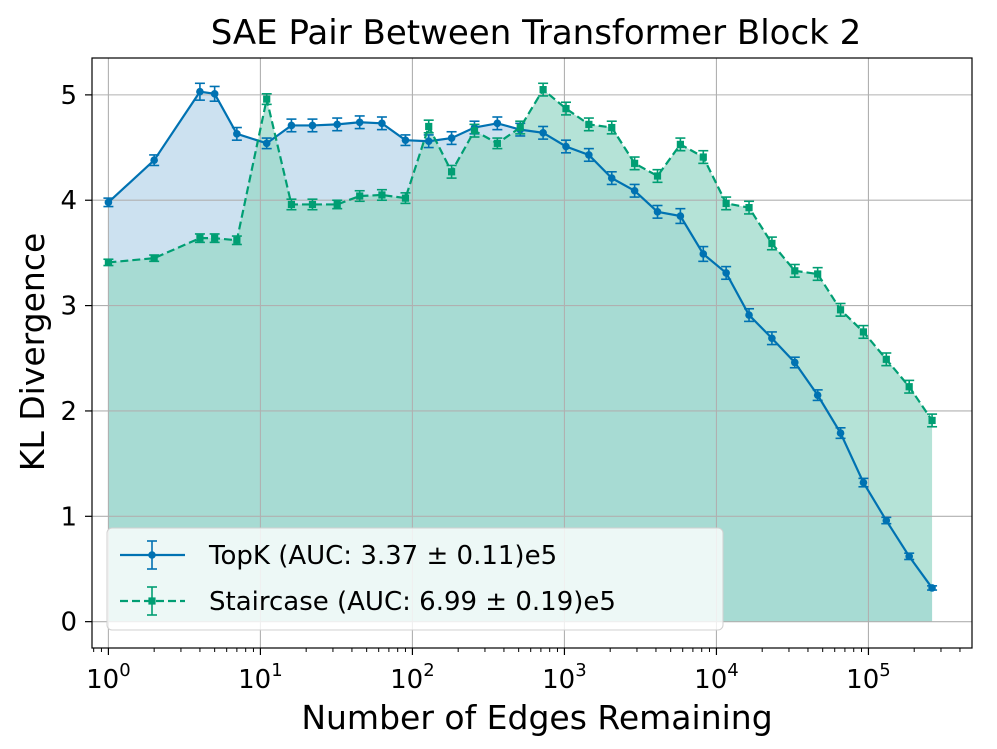 The image size is (997, 749). Describe the element at coordinates (32, 352) in the screenshot. I see `y-axis-label: KL Divergence` at that location.